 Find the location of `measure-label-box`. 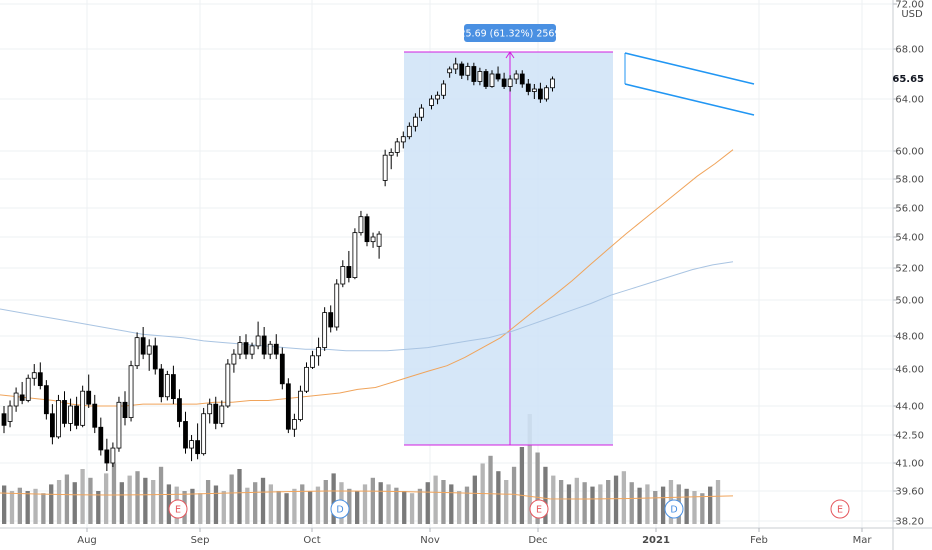

measure-label-box is located at coordinates (510, 33).